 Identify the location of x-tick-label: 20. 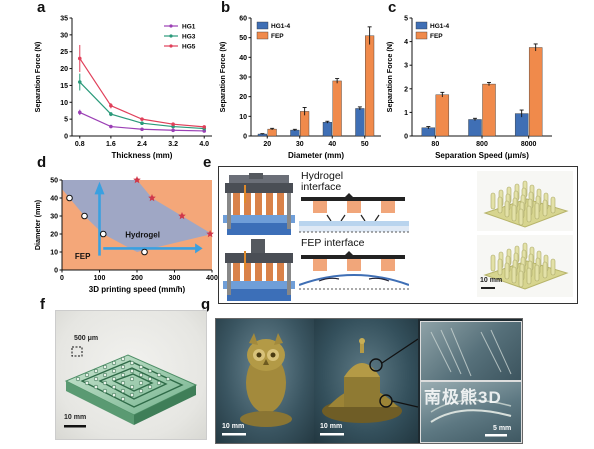
(267, 144).